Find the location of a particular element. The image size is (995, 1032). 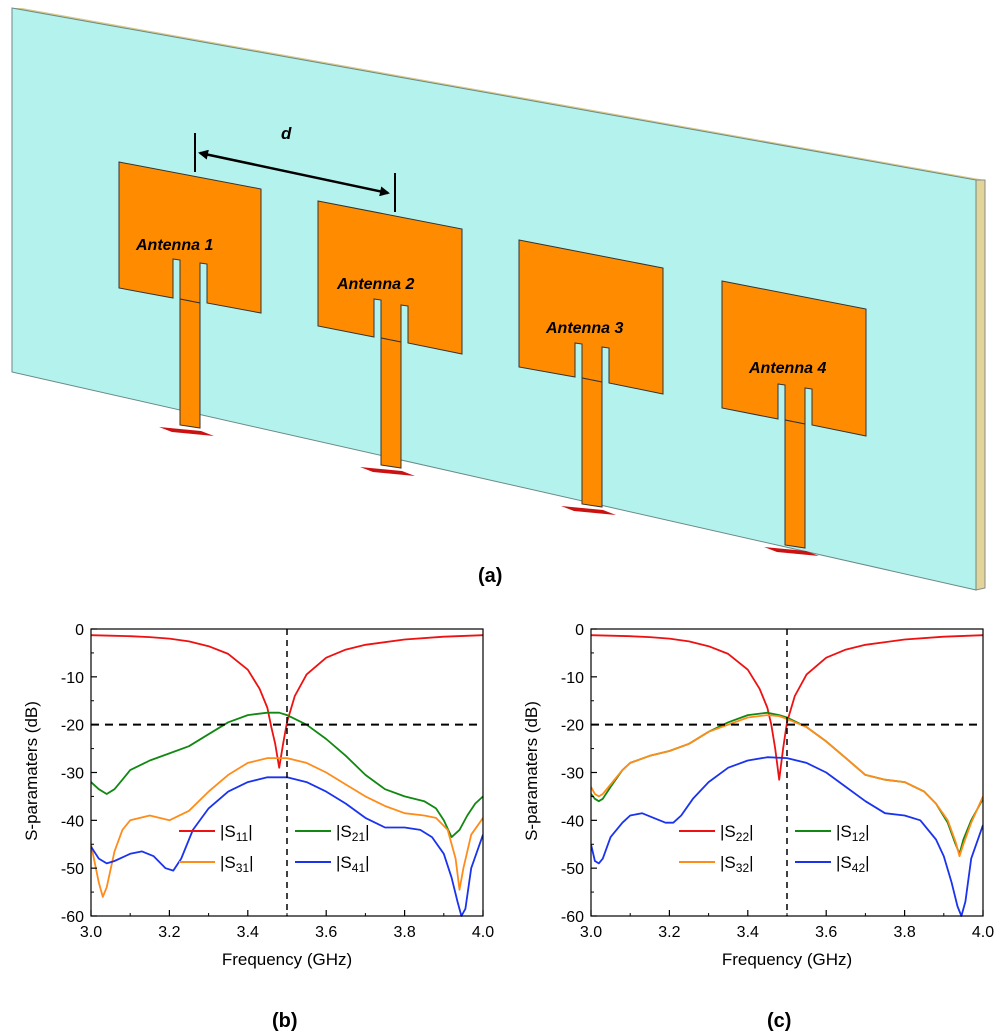

substrate-side-edge is located at coordinates (980, 385).